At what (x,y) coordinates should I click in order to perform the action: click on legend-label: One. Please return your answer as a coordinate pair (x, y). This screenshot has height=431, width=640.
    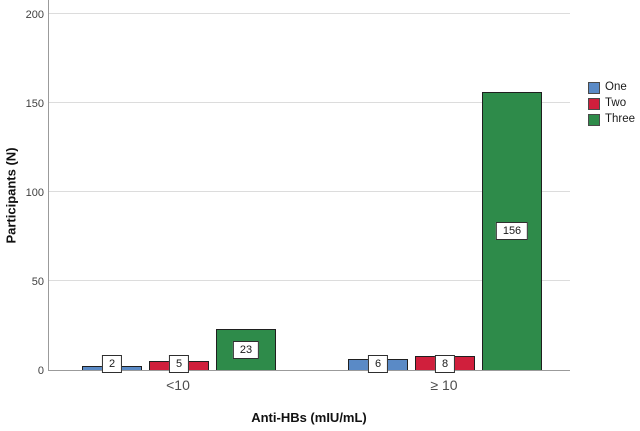
    Looking at the image, I should click on (616, 87).